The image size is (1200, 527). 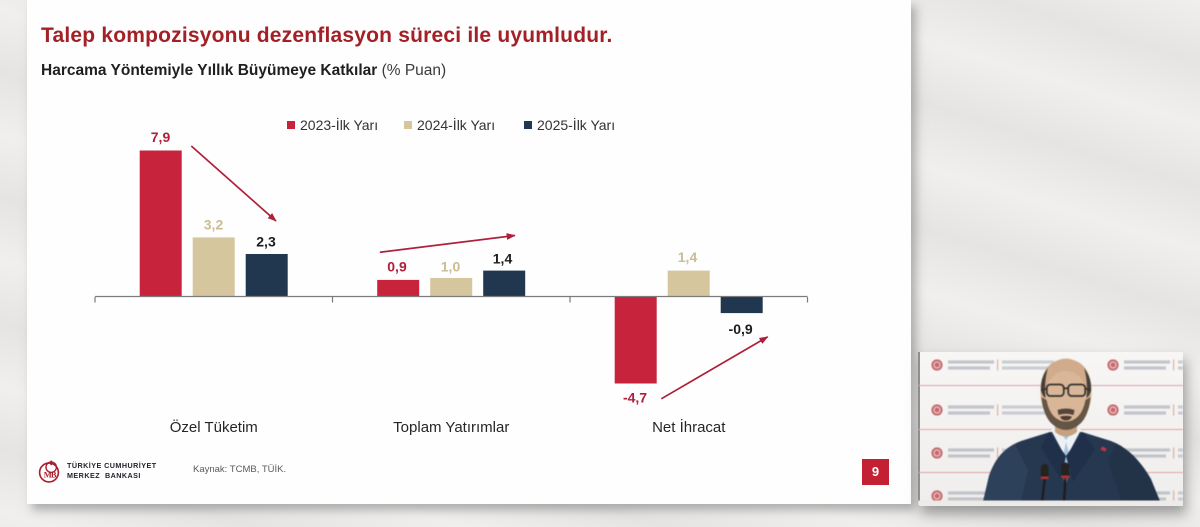 What do you see at coordinates (635, 398) in the screenshot?
I see `svg-text: -4,7` at bounding box center [635, 398].